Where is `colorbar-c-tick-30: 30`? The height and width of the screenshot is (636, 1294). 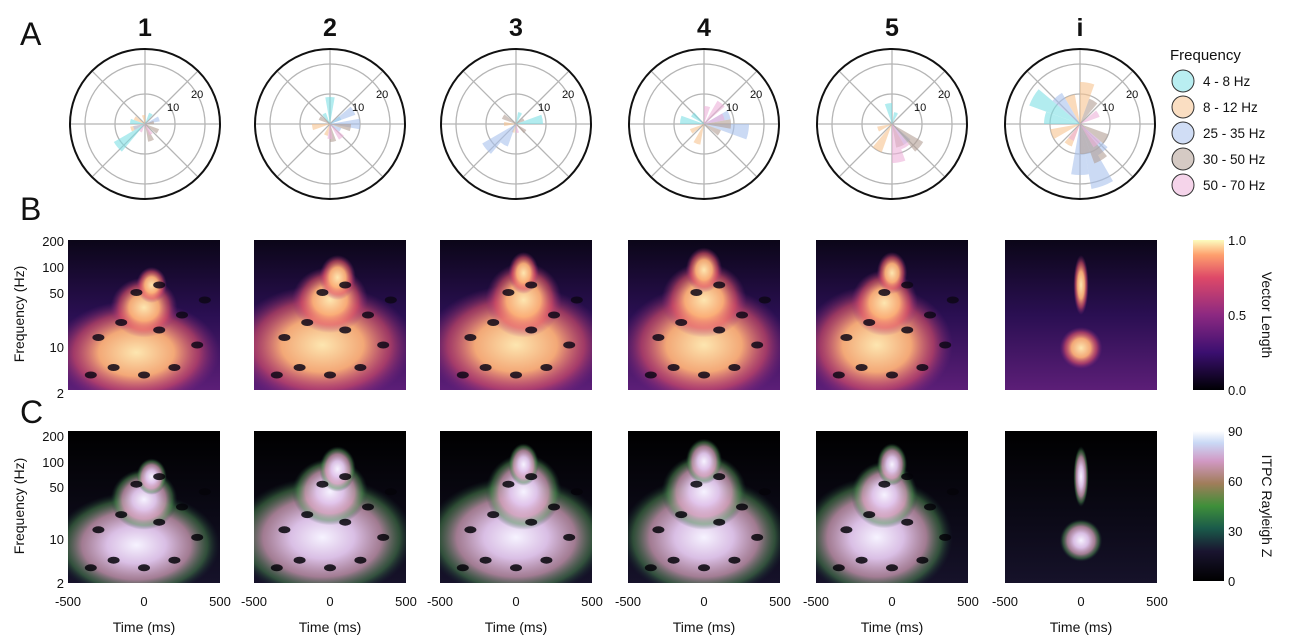
colorbar-c-tick-30: 30 is located at coordinates (1235, 531).